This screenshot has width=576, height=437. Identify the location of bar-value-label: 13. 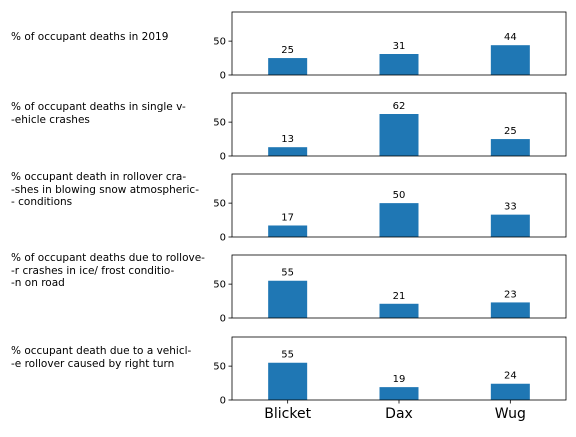
(287, 139).